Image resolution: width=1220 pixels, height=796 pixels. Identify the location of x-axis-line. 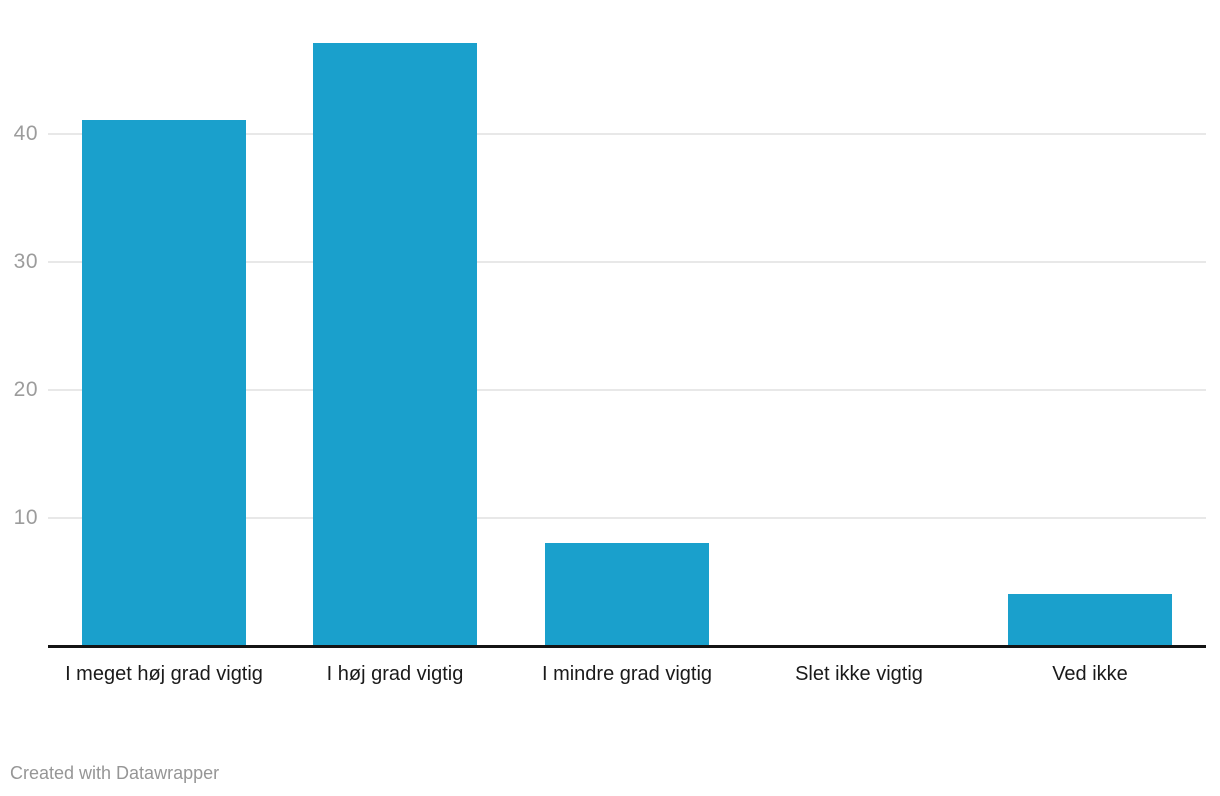
(627, 646).